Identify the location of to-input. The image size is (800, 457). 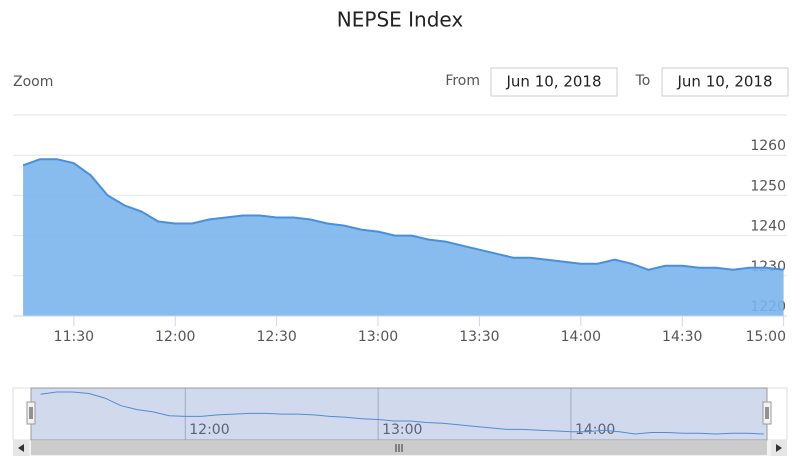
(725, 82).